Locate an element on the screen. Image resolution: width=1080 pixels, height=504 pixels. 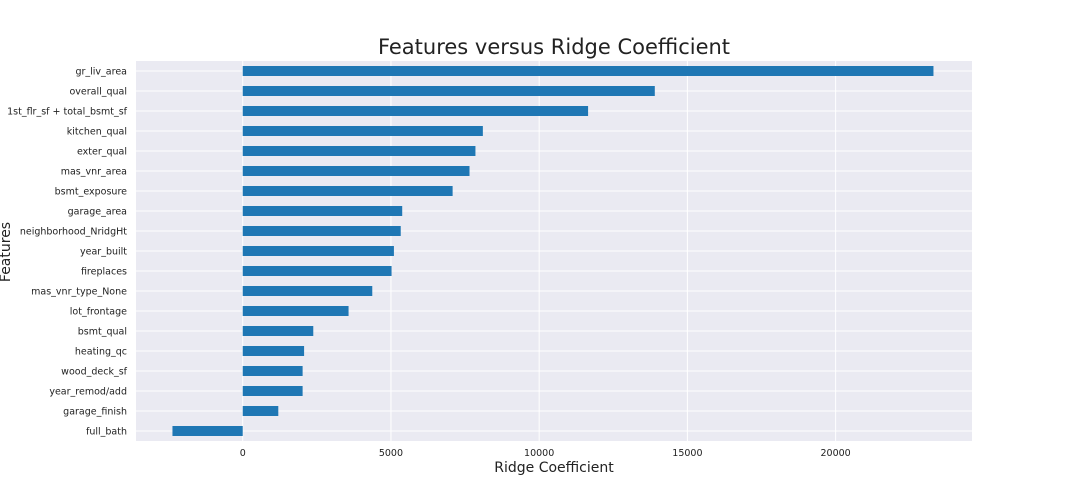
y-tick-label: fireplaces is located at coordinates (104, 272).